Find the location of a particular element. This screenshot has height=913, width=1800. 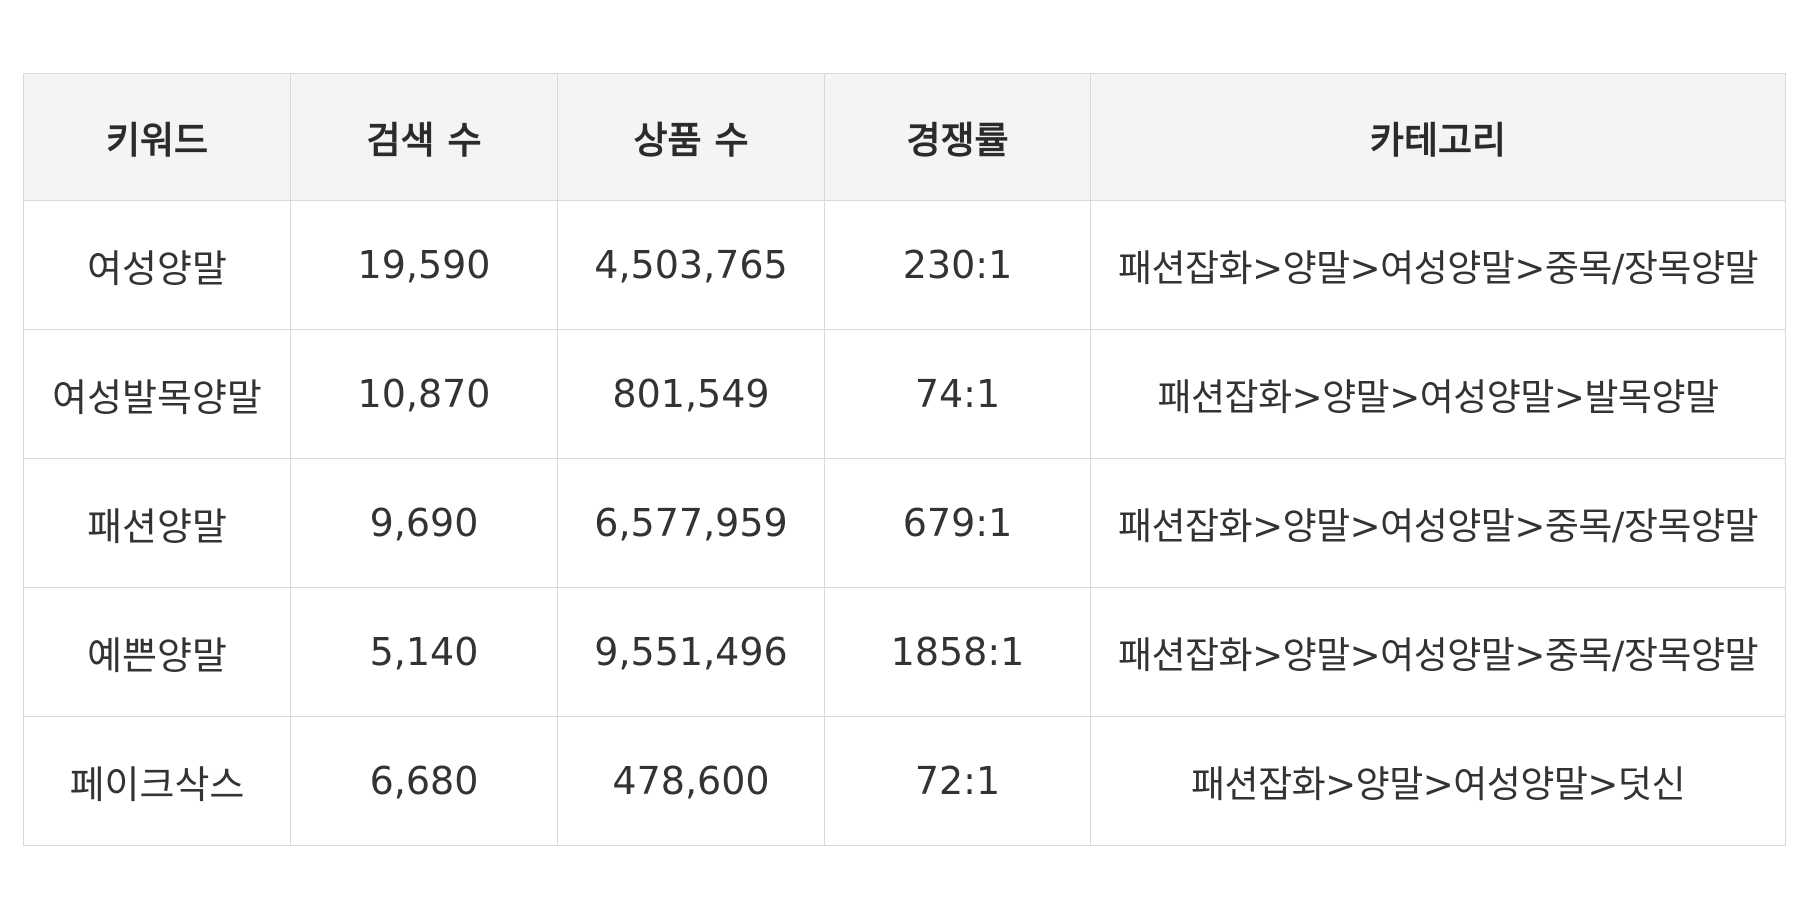

header-category: 카테고리 is located at coordinates (1438, 137).